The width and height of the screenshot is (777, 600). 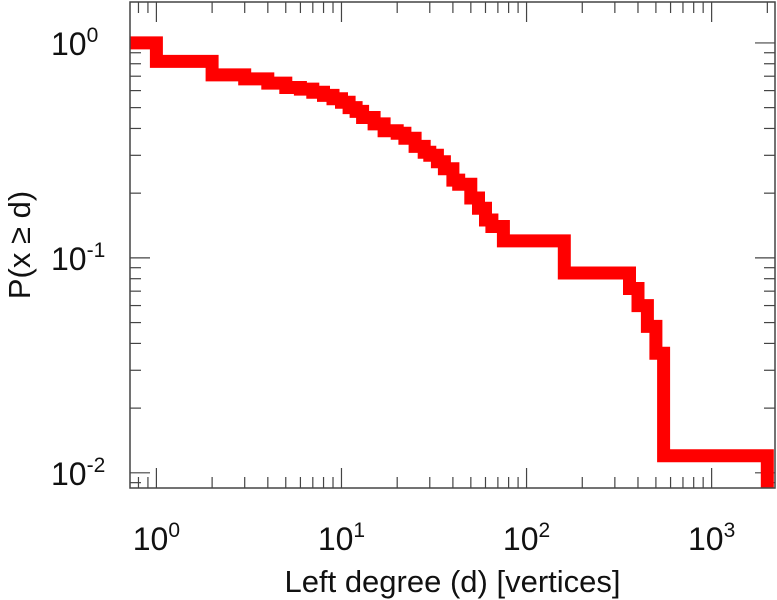 I want to click on x-axis-label: Left degree (d) [vertices], so click(x=453, y=581).